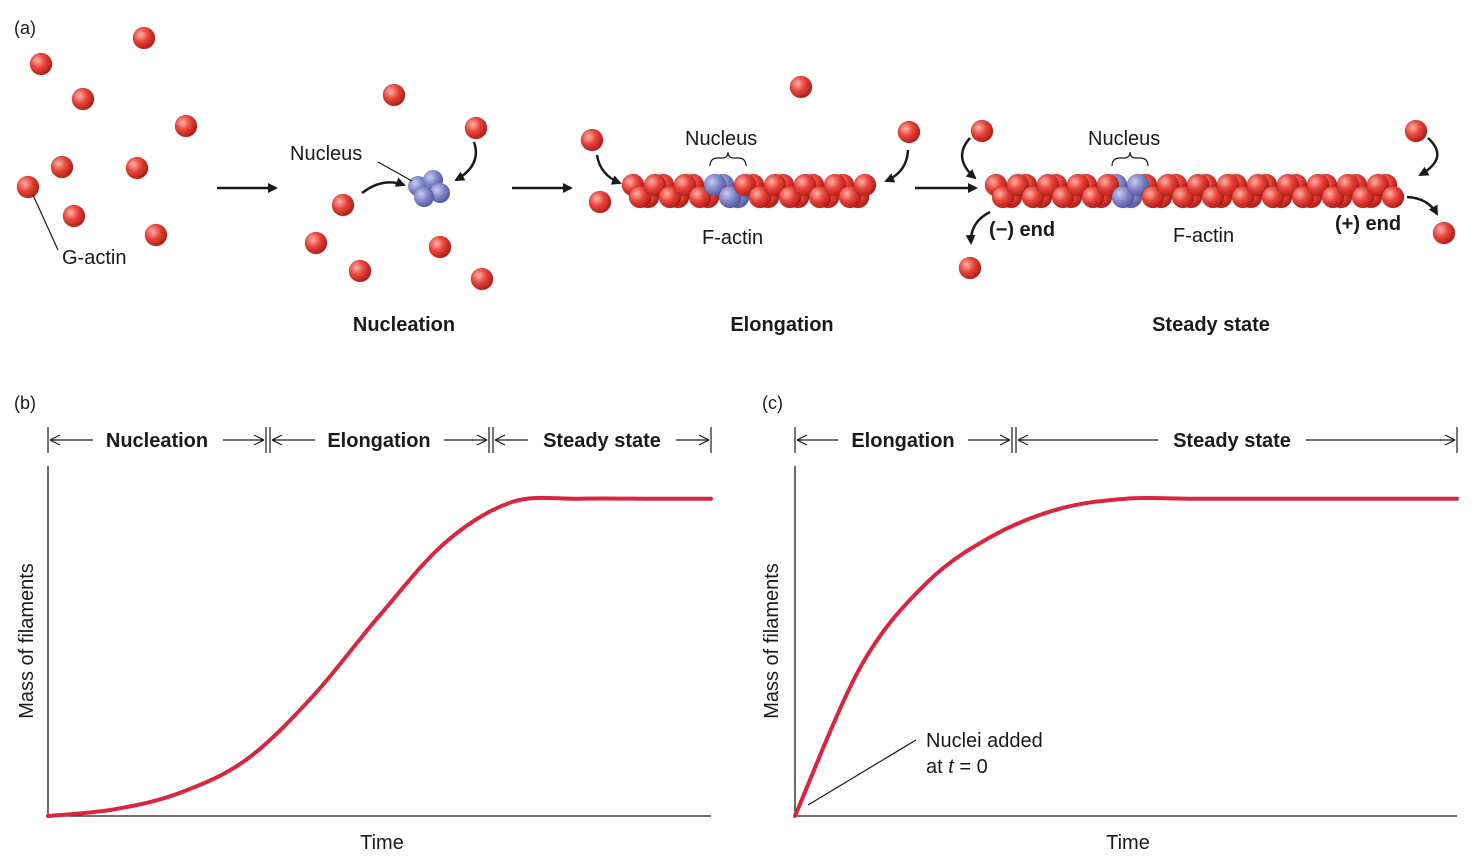 This screenshot has width=1479, height=864. Describe the element at coordinates (383, 185) in the screenshot. I see `nucleation-arrow-left` at that location.